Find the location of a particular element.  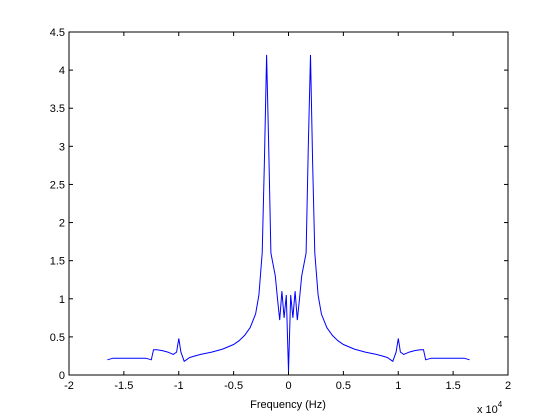

y-tick-label: 3 is located at coordinates (62, 147).